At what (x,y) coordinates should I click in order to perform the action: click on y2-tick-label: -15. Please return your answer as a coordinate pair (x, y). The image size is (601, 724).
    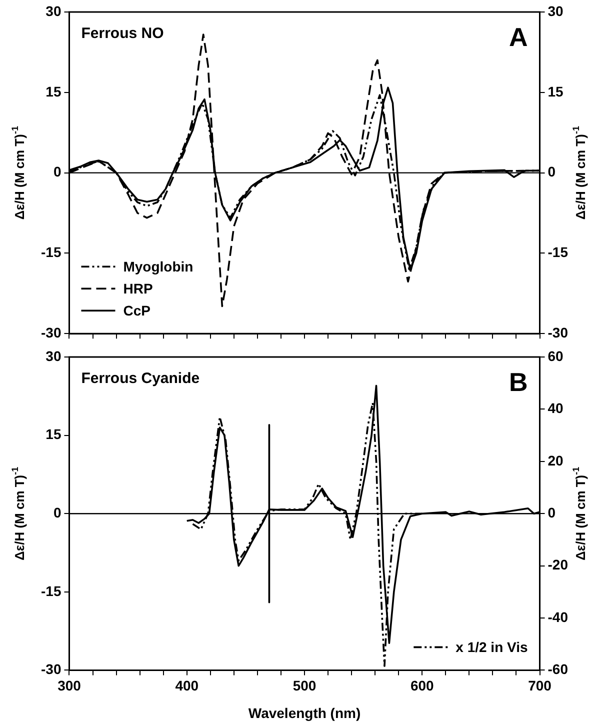
    Looking at the image, I should click on (558, 252).